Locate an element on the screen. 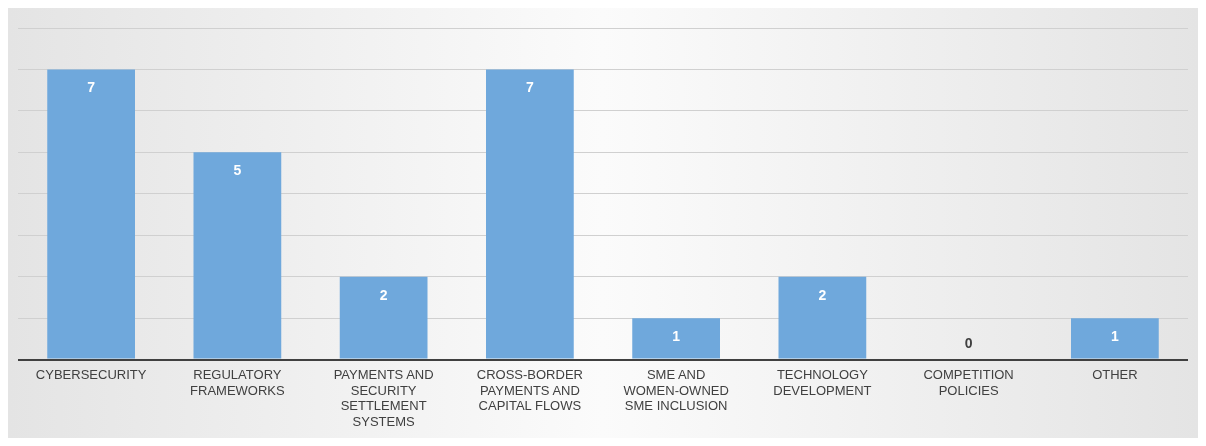 The width and height of the screenshot is (1206, 446). data-label: 0 is located at coordinates (968, 343).